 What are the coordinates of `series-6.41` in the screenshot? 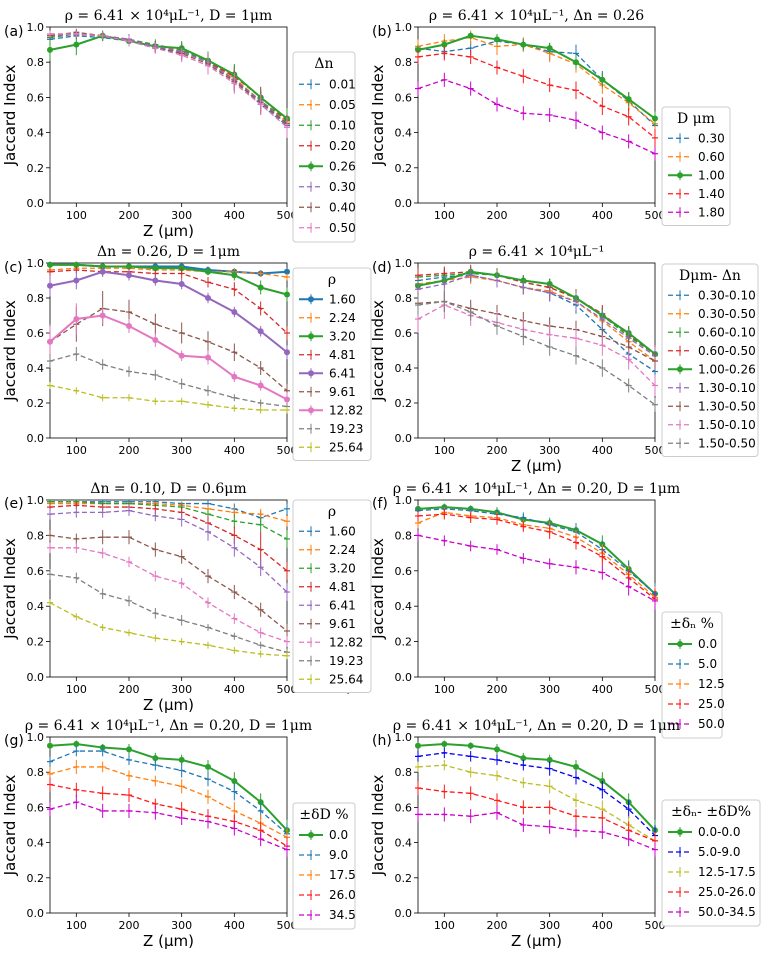 It's located at (168, 313).